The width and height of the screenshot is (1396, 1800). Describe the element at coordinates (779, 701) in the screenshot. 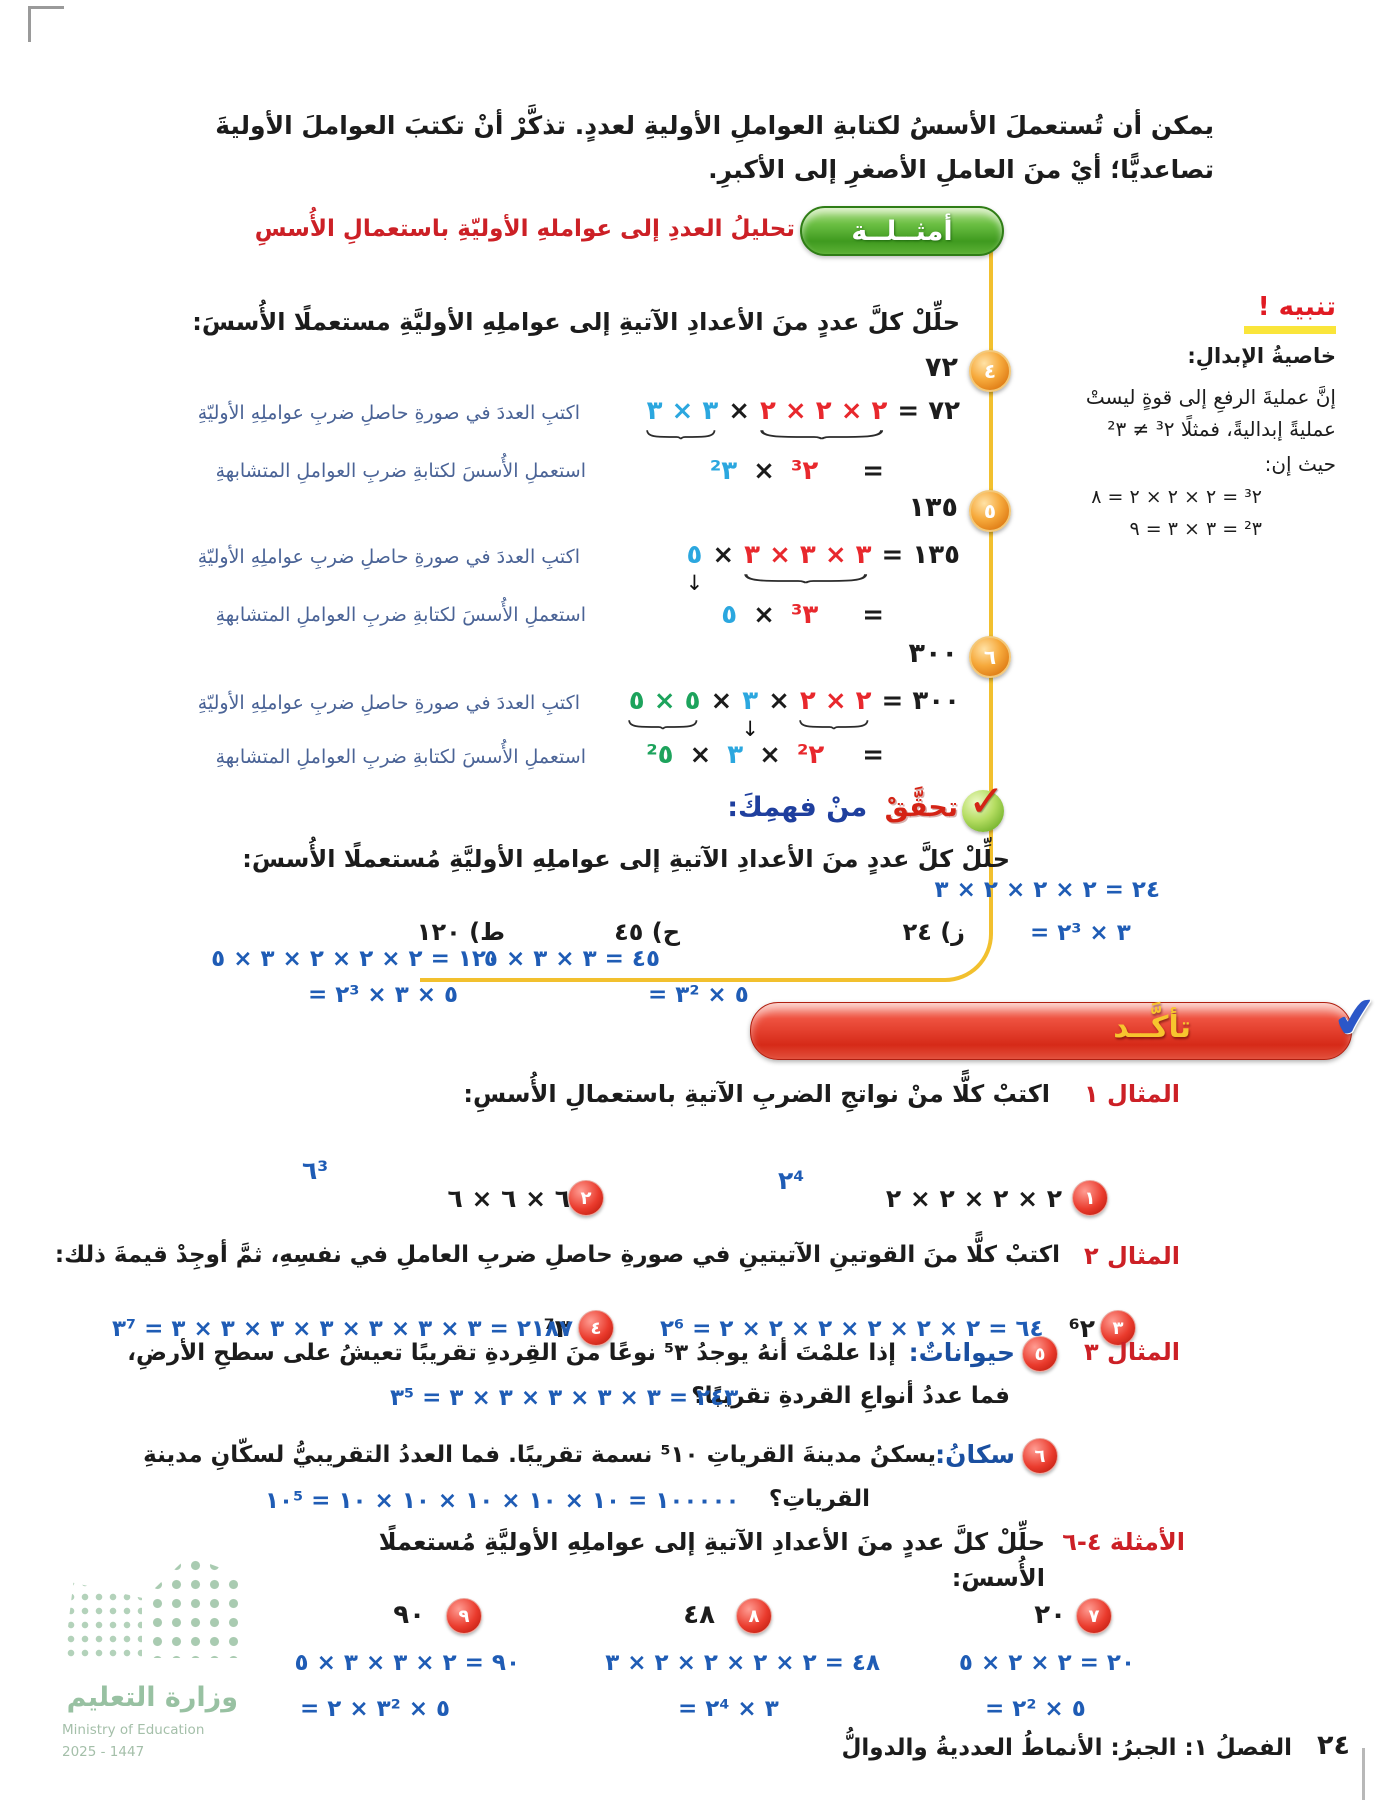

I see `example6-row1-times1: ×` at that location.